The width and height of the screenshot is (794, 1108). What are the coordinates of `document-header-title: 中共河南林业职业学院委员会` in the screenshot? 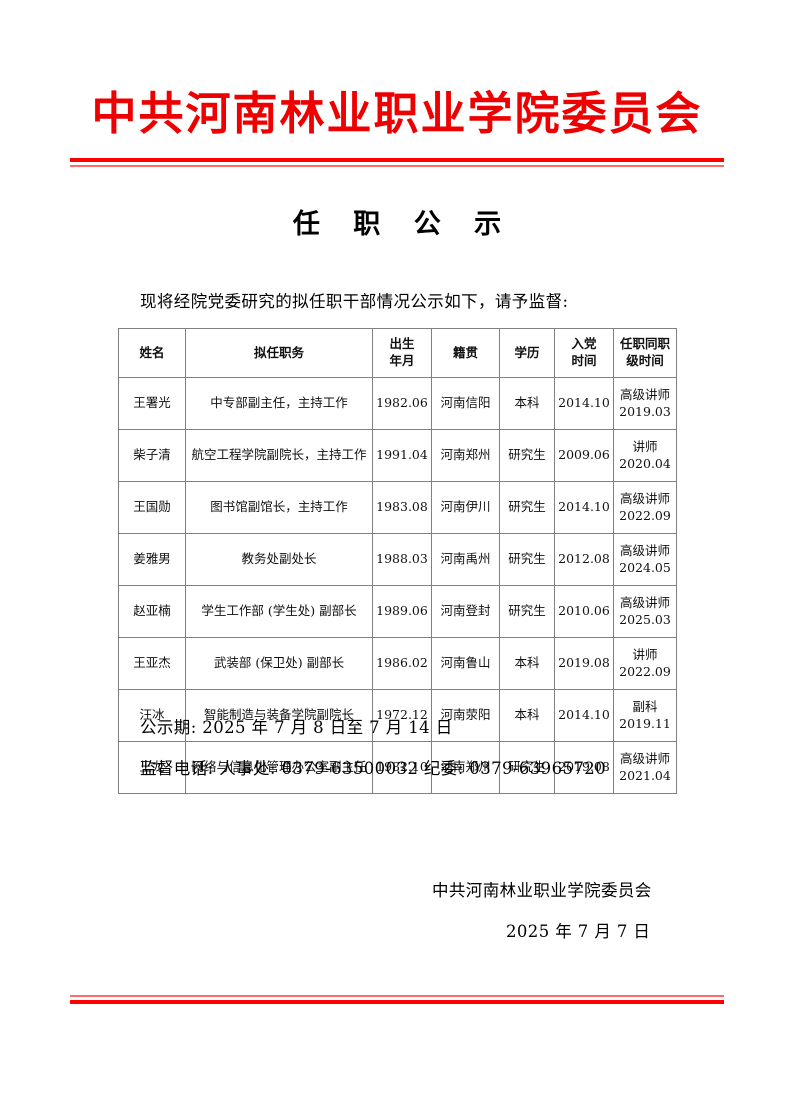 It's located at (397, 113).